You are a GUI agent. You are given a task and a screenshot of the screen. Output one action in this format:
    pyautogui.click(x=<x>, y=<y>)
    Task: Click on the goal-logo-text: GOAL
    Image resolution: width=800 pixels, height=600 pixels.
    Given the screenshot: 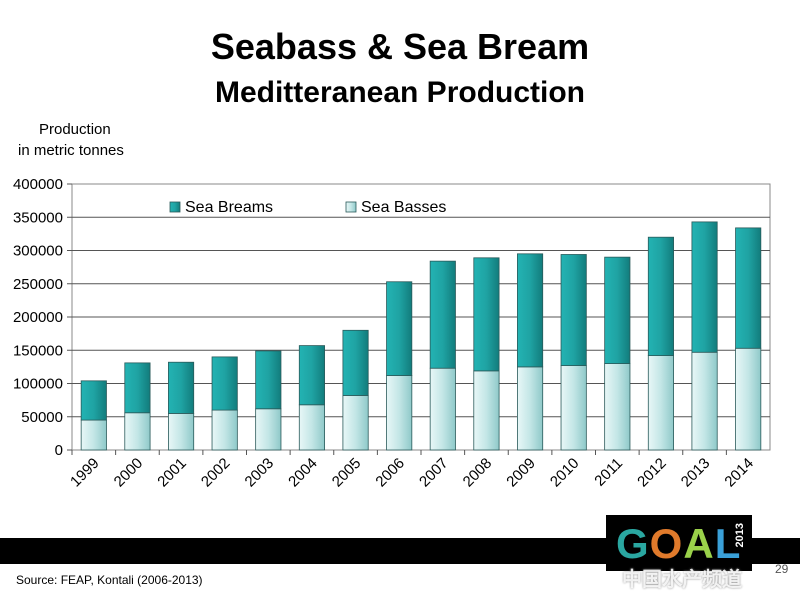 What is the action you would take?
    pyautogui.click(x=678, y=544)
    